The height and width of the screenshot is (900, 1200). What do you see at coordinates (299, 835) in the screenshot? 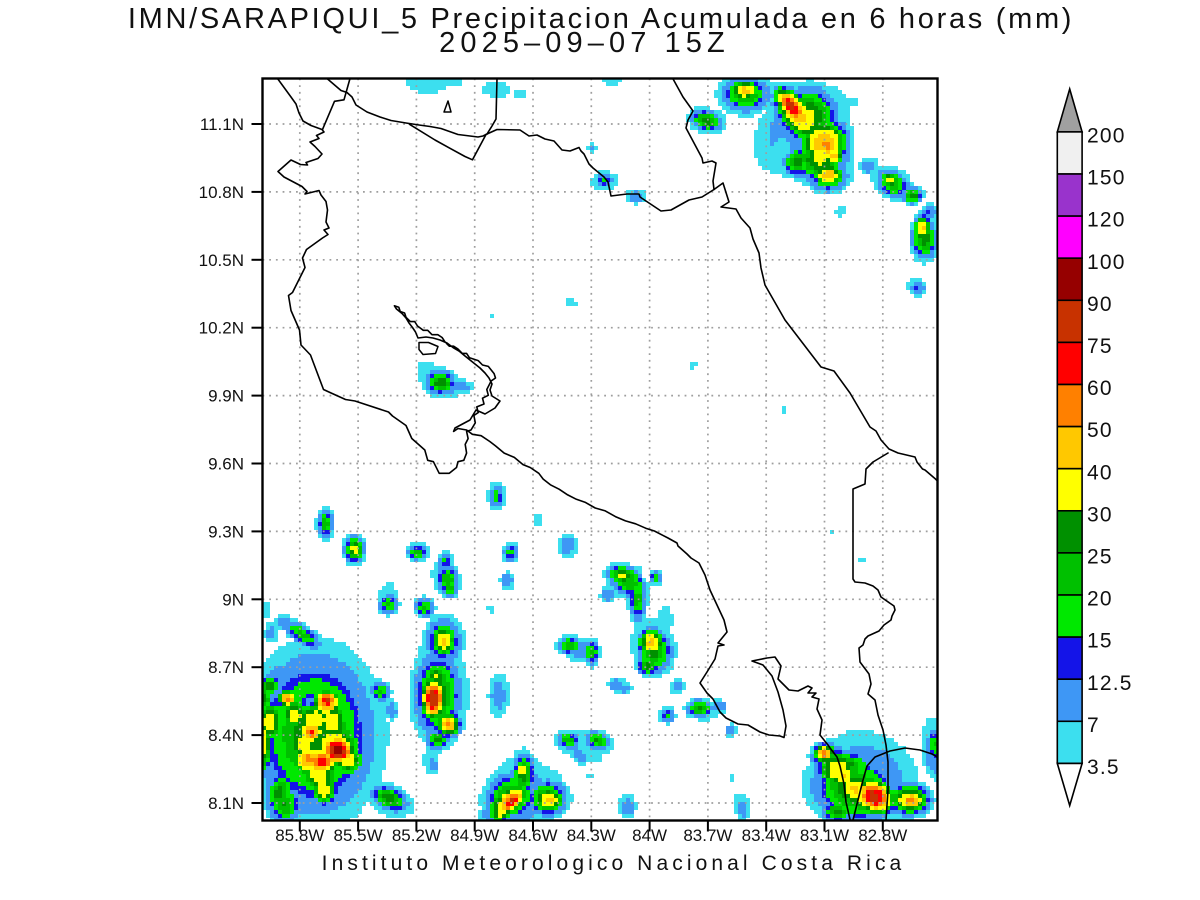
I see `svg-text: 85.8W` at bounding box center [299, 835].